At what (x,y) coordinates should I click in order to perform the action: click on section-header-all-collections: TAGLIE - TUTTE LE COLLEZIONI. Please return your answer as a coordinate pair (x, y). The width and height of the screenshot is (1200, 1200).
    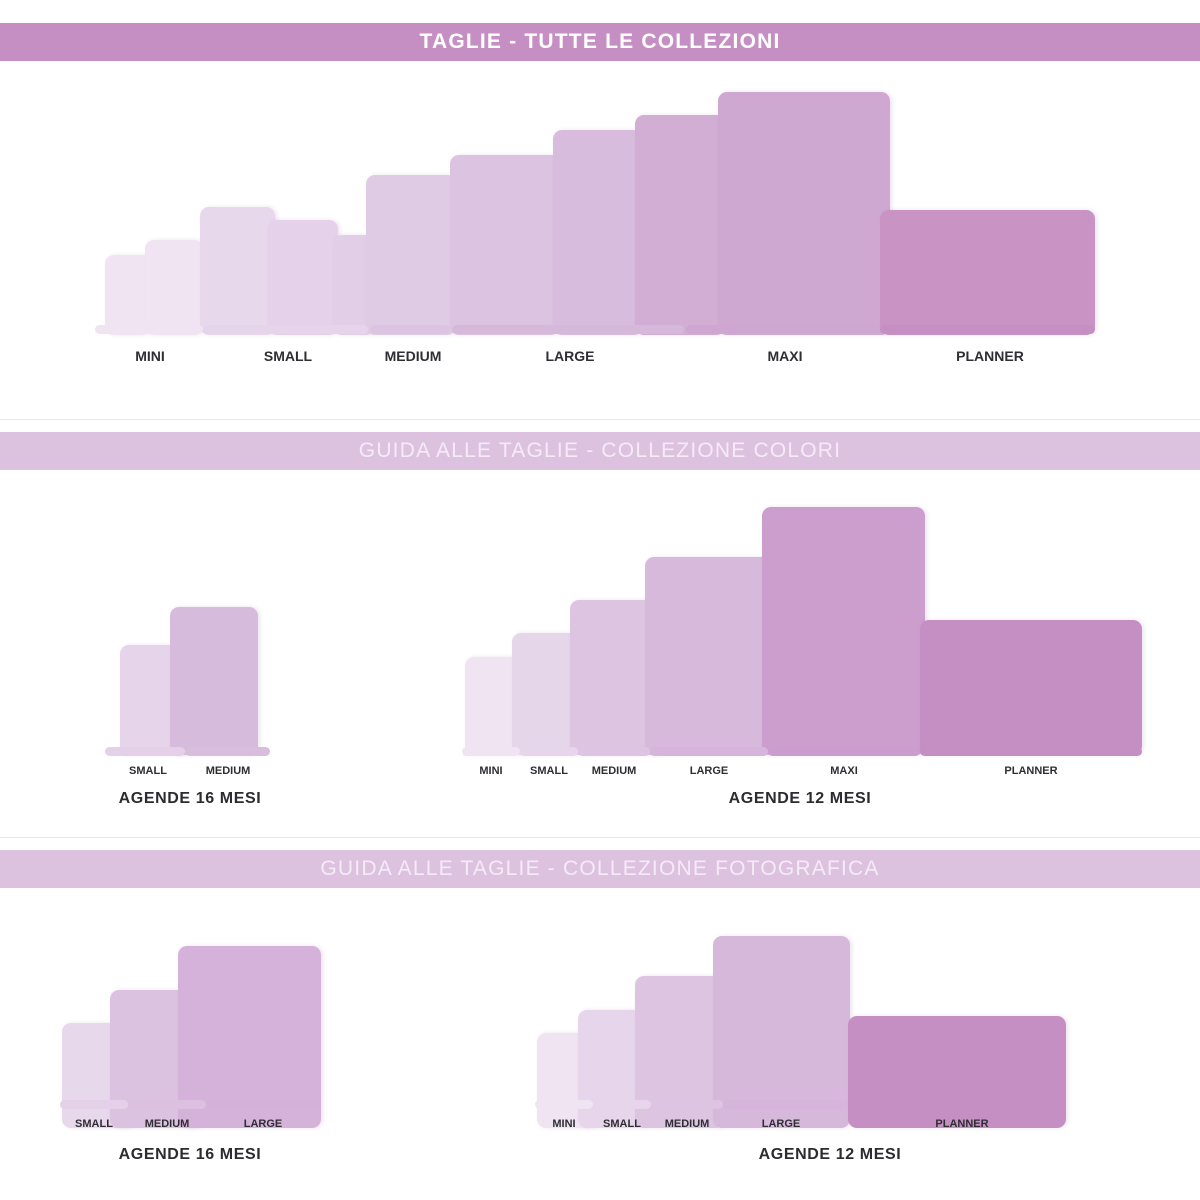
    Looking at the image, I should click on (600, 42).